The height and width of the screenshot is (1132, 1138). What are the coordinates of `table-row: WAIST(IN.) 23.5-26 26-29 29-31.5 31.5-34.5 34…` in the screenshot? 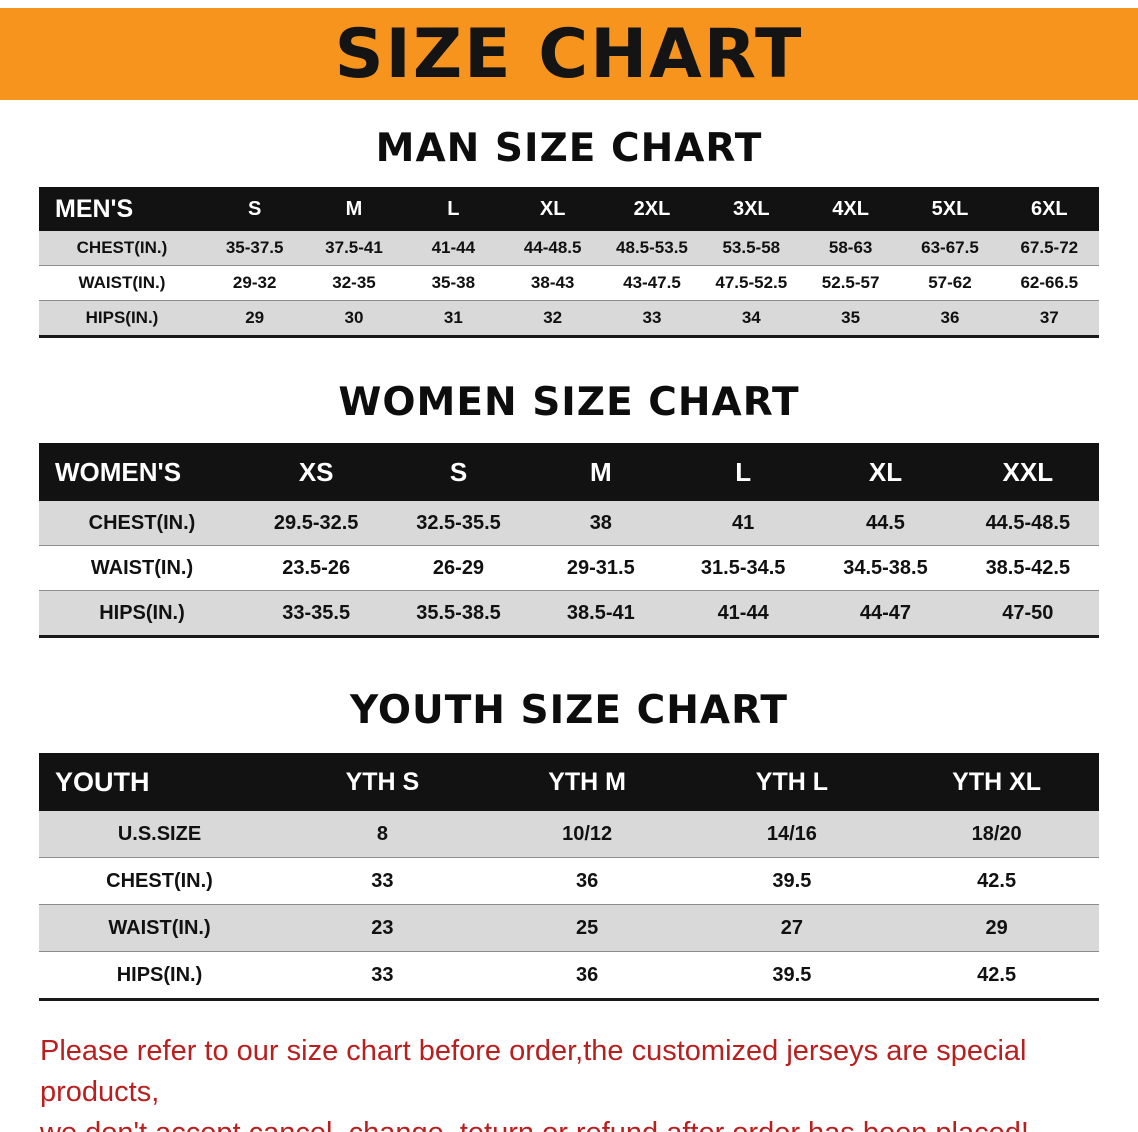 It's located at (569, 568).